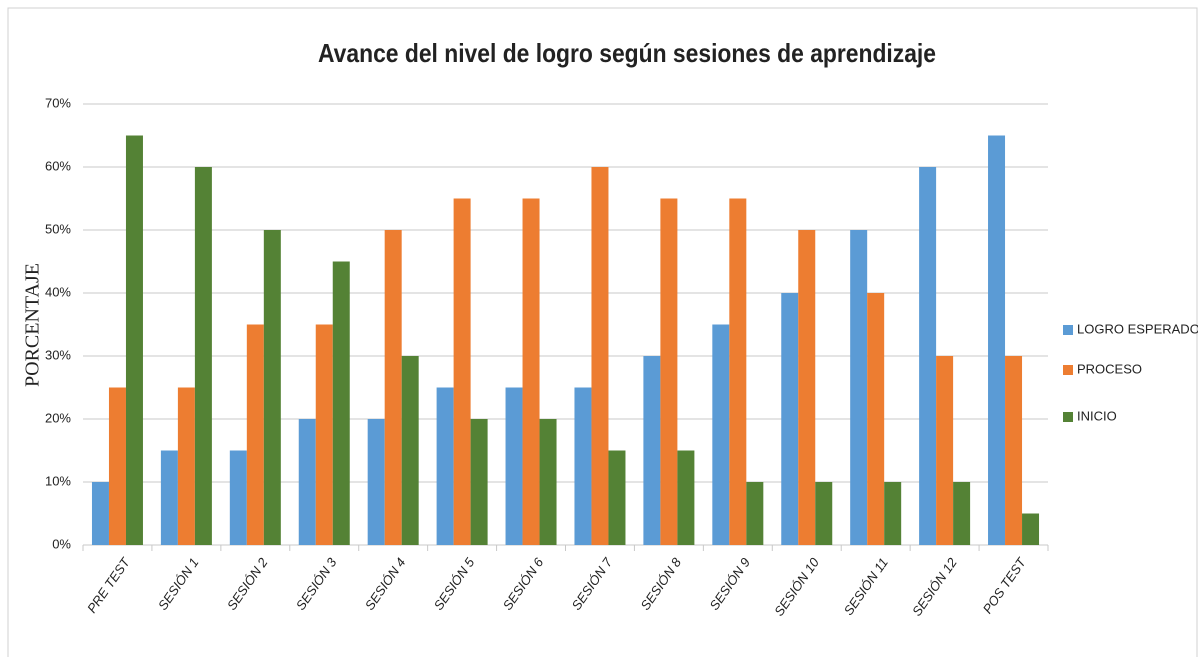 This screenshot has height=657, width=1198. What do you see at coordinates (796, 586) in the screenshot?
I see `x-tick-label: SESIÓN 10` at bounding box center [796, 586].